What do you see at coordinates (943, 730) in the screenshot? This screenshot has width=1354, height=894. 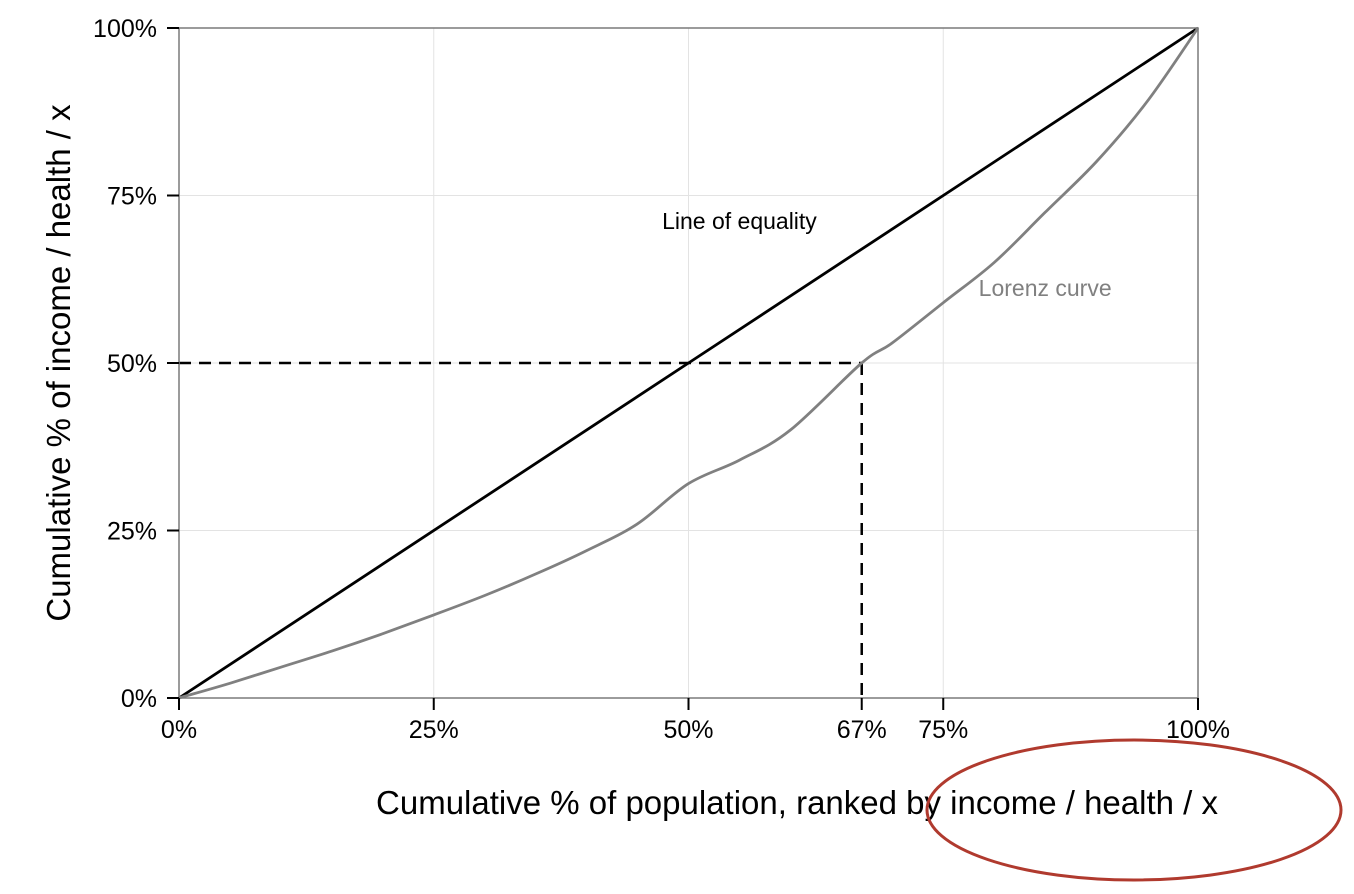 I see `x-tick-label: 75%` at bounding box center [943, 730].